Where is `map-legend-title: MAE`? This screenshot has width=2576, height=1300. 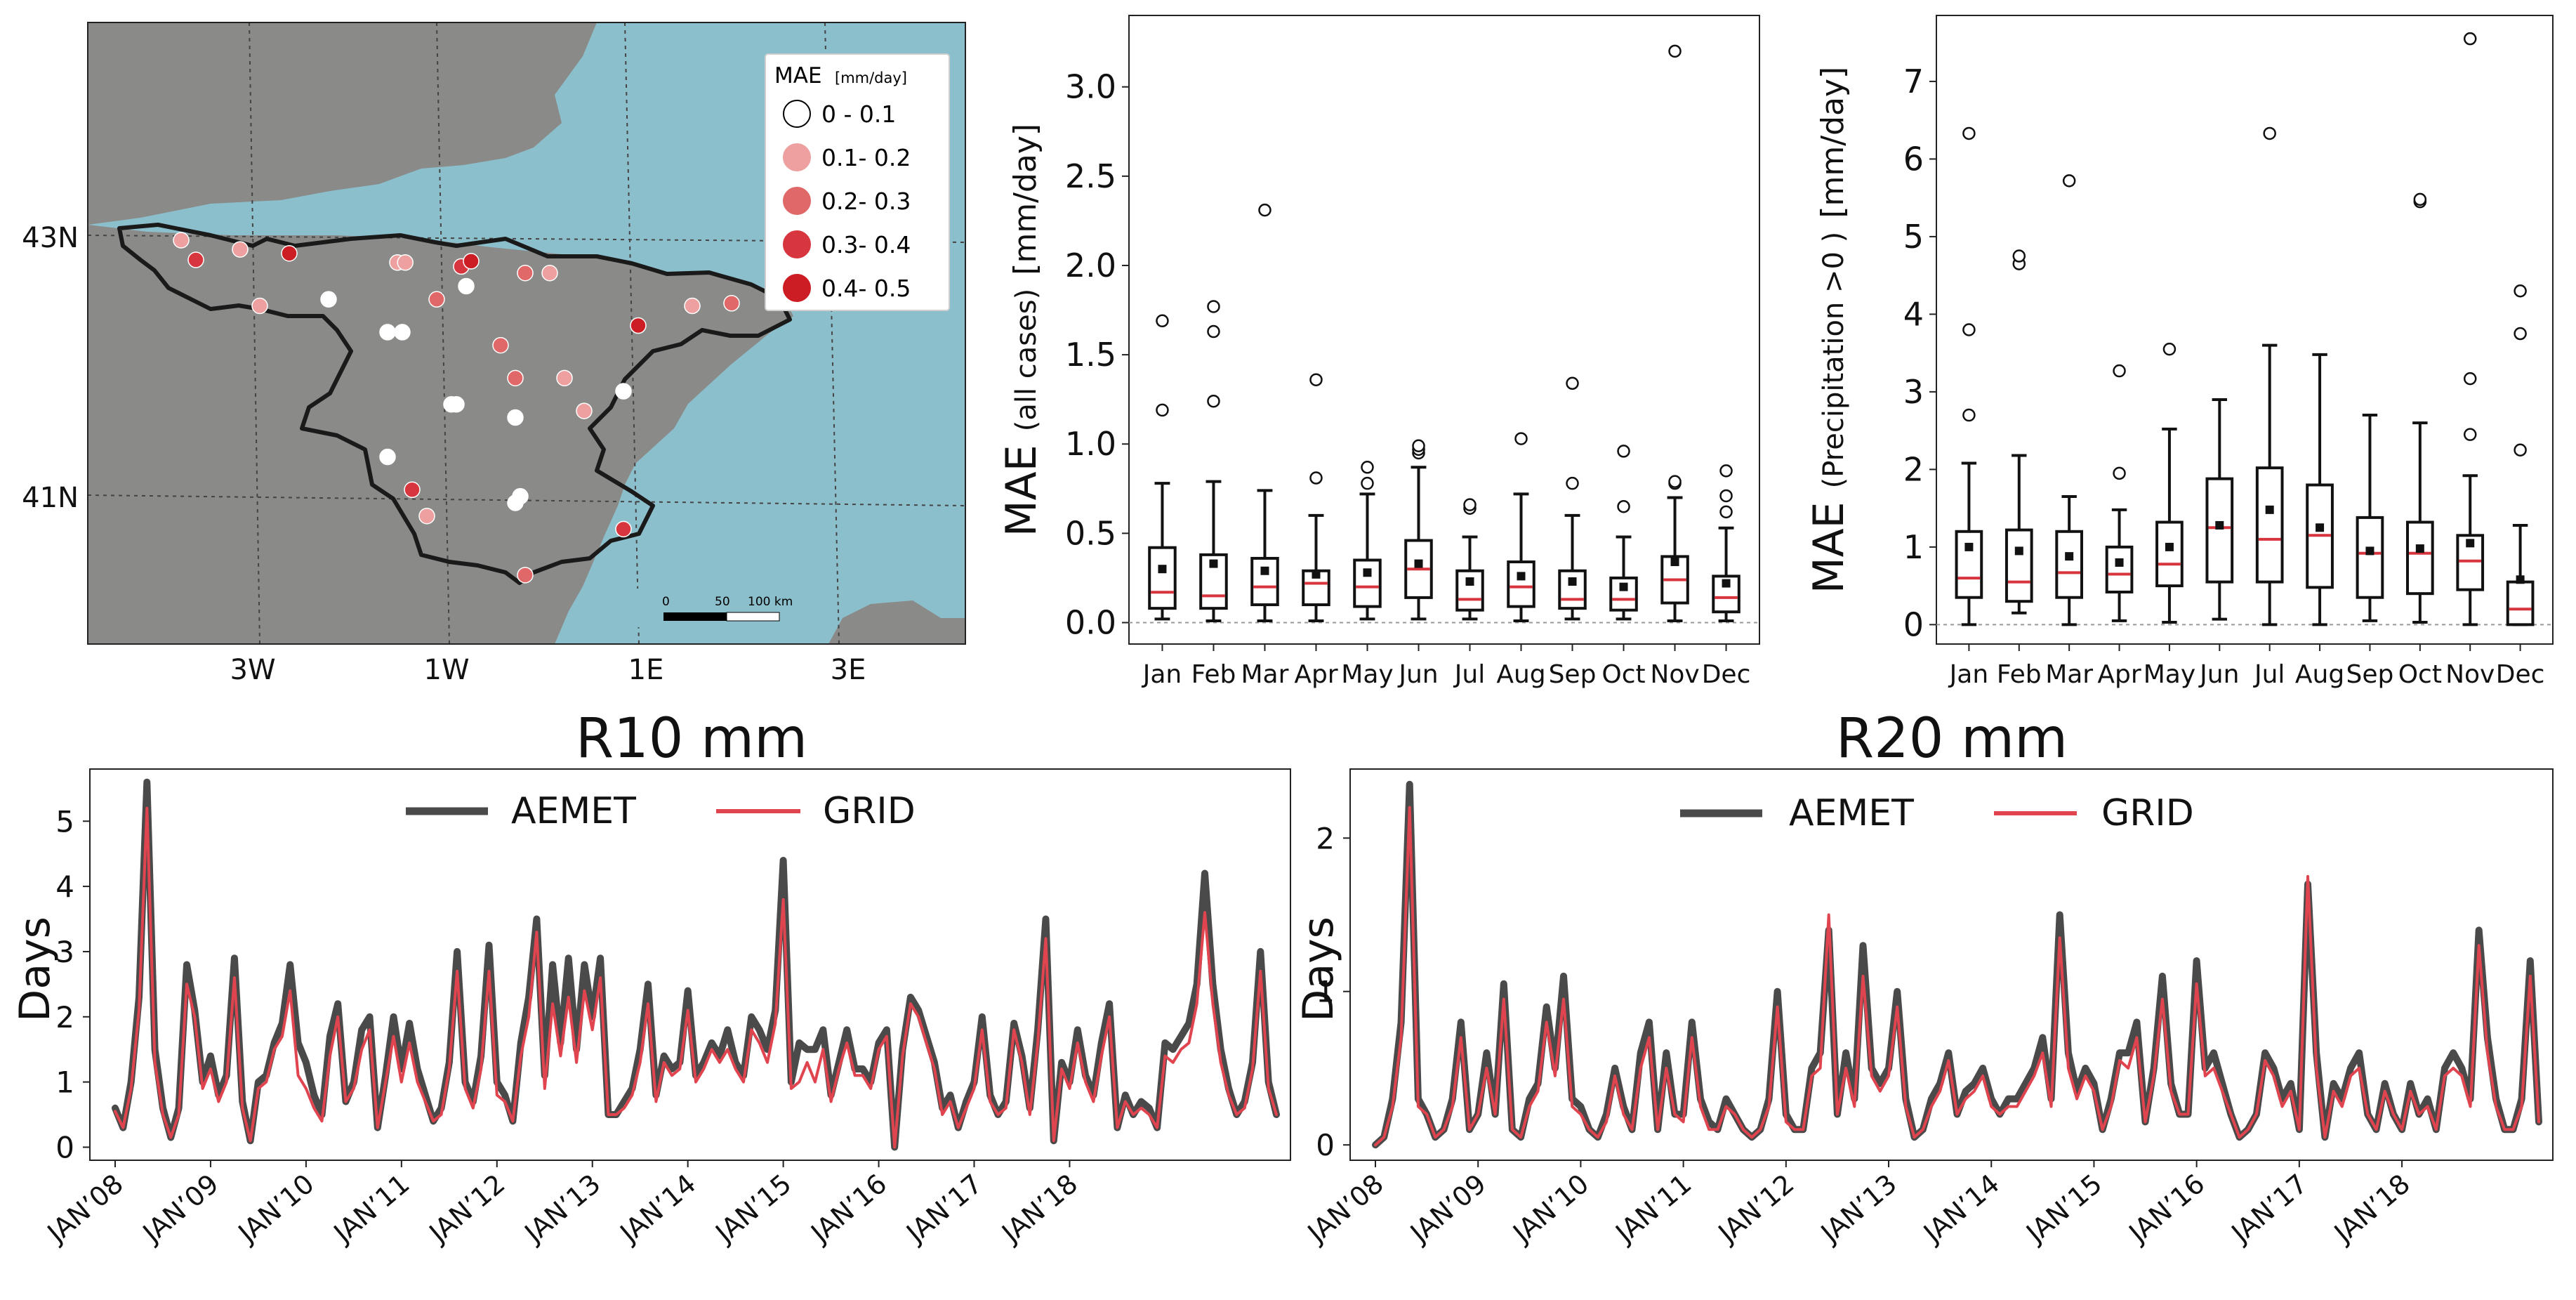
map-legend-title: MAE is located at coordinates (798, 75).